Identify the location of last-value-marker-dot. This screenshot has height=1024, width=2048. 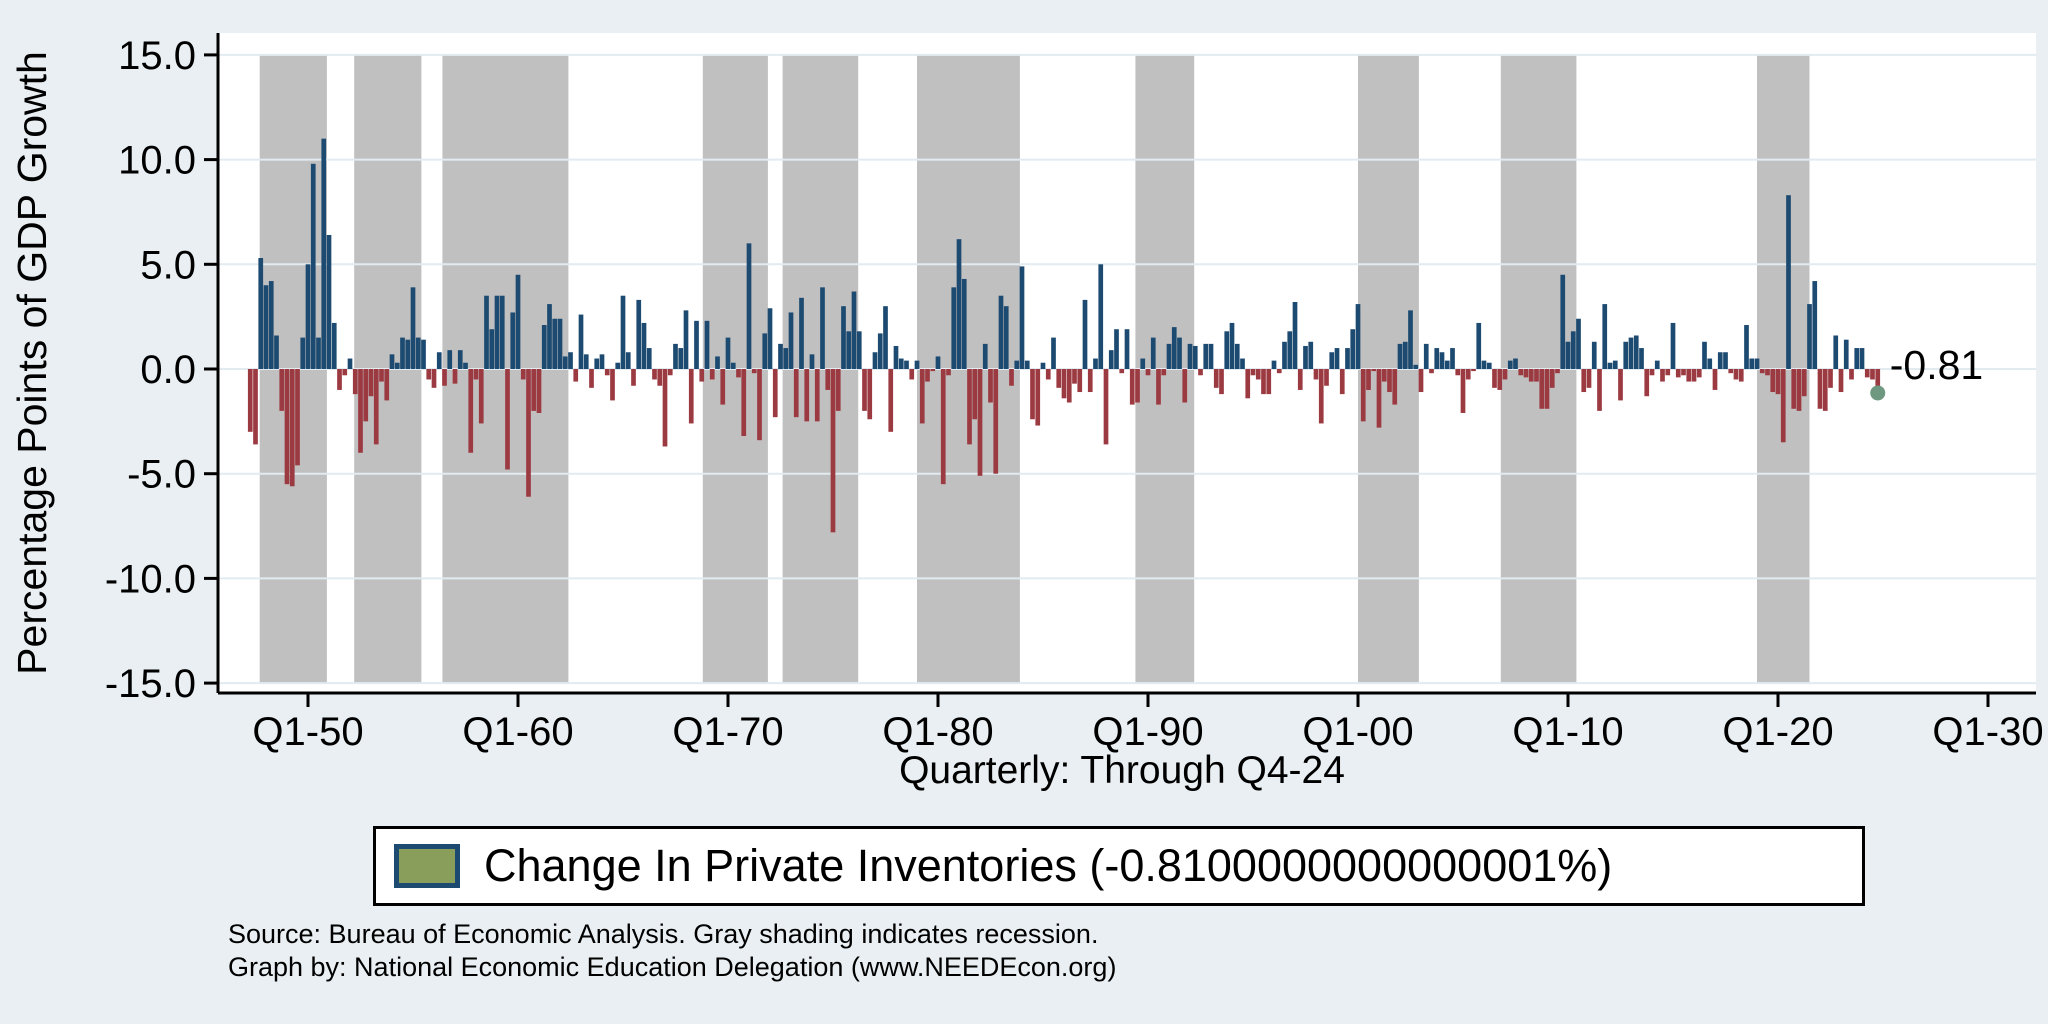
(1878, 393).